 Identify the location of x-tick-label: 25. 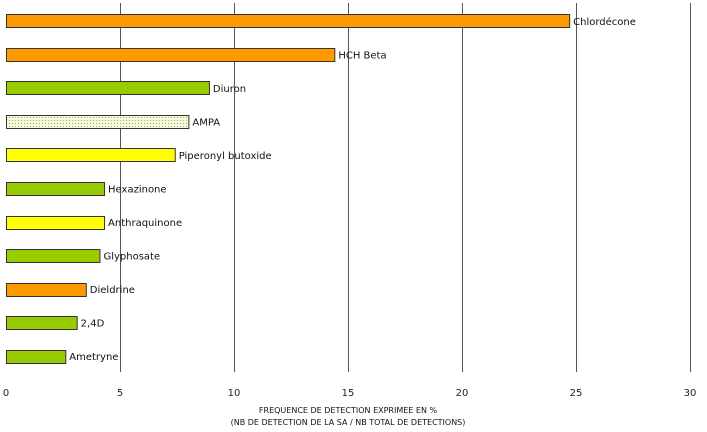
(576, 393).